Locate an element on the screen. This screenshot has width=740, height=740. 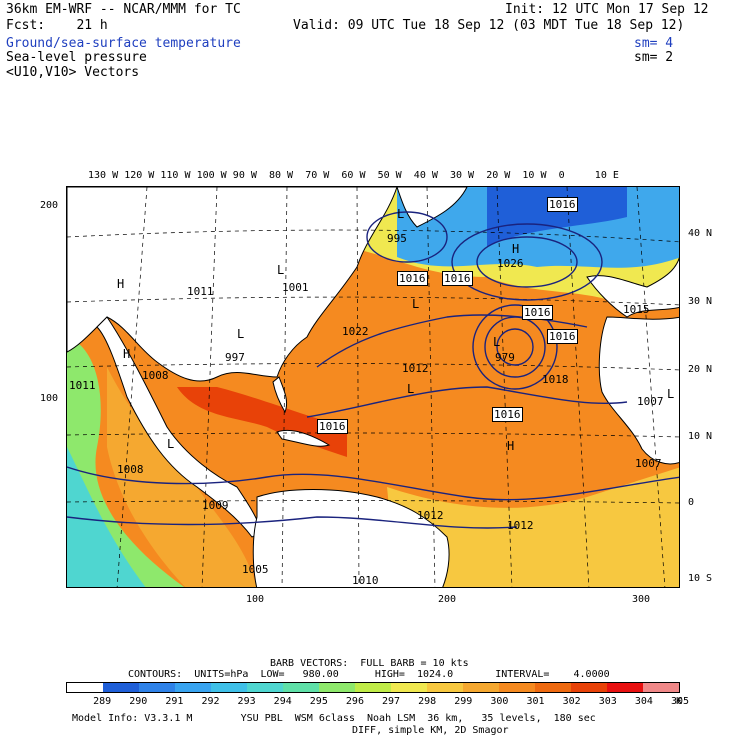
south-america-land is located at coordinates (351, 538).